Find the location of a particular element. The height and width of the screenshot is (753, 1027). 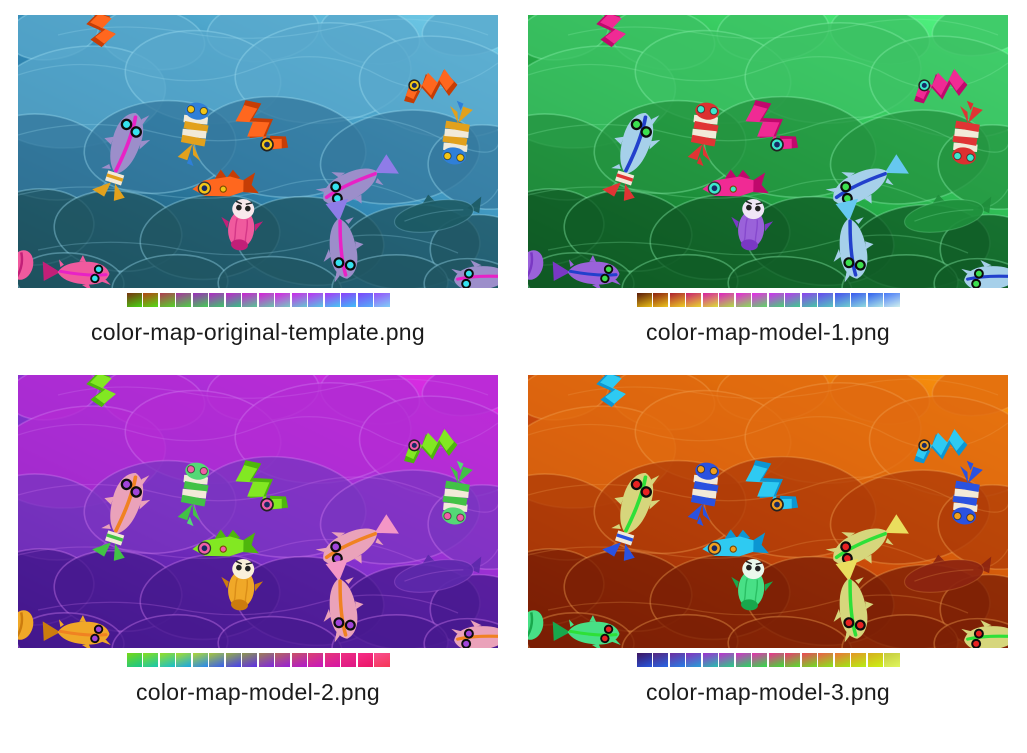

caption-model-1: color-map-model-1.png is located at coordinates (768, 332).